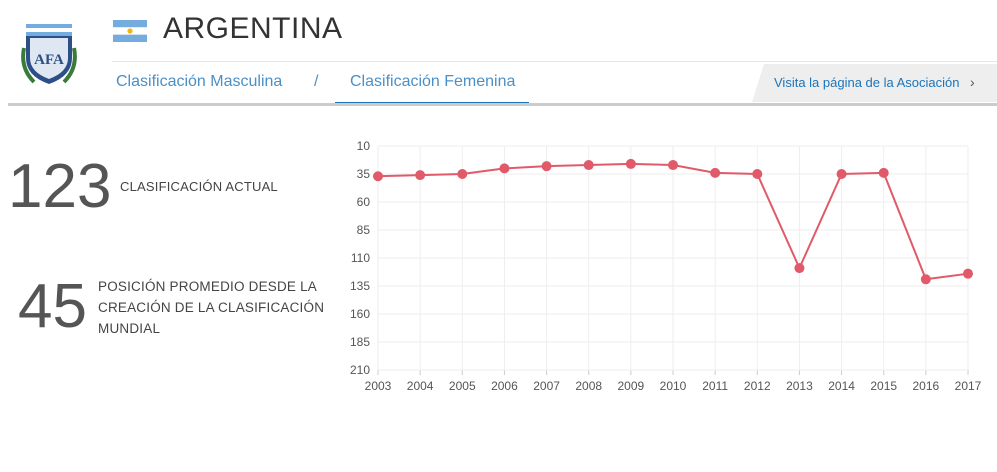 This screenshot has width=997, height=472. Describe the element at coordinates (968, 386) in the screenshot. I see `x-tick-label: 2017` at that location.